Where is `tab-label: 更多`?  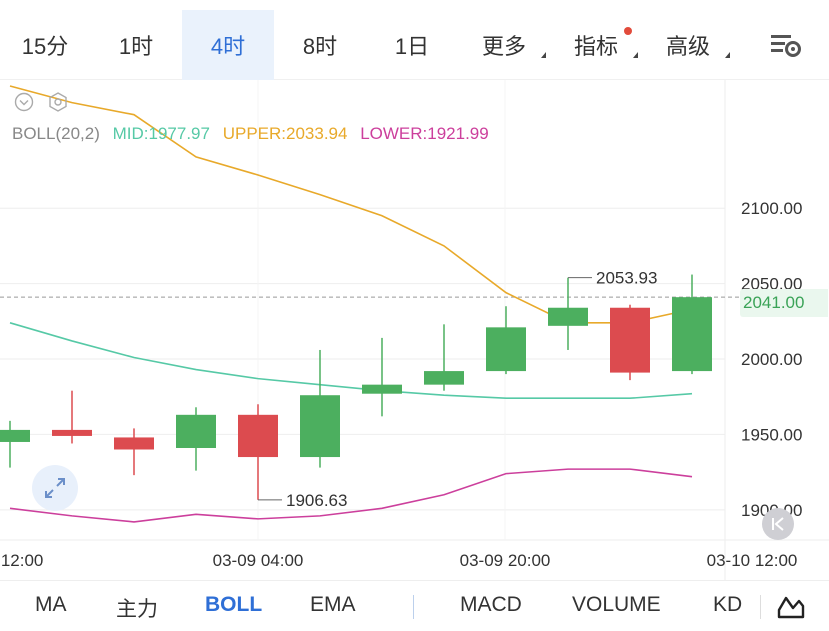 tab-label: 更多 is located at coordinates (503, 46).